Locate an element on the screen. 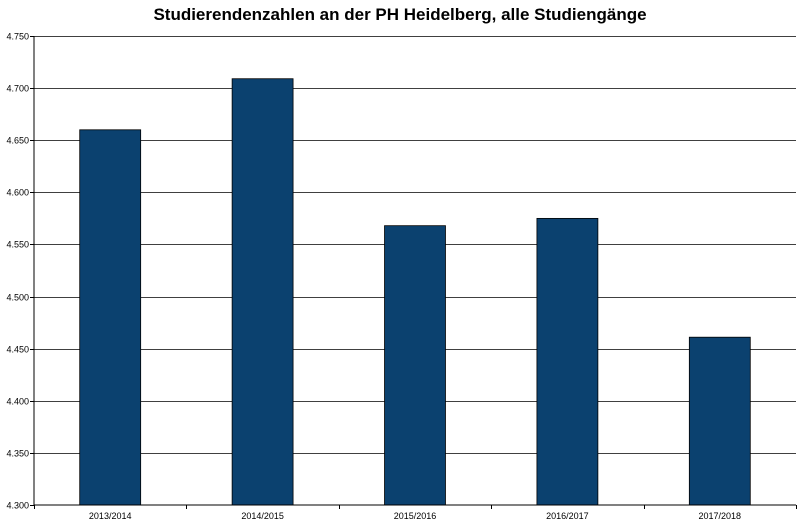  y-tick-label: 4.500 is located at coordinates (17, 298).